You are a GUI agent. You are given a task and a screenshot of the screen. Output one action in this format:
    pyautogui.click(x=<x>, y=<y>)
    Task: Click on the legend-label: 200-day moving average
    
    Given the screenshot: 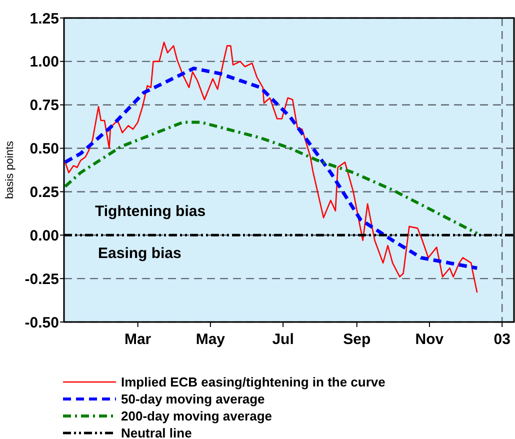 What is the action you would take?
    pyautogui.click(x=196, y=416)
    